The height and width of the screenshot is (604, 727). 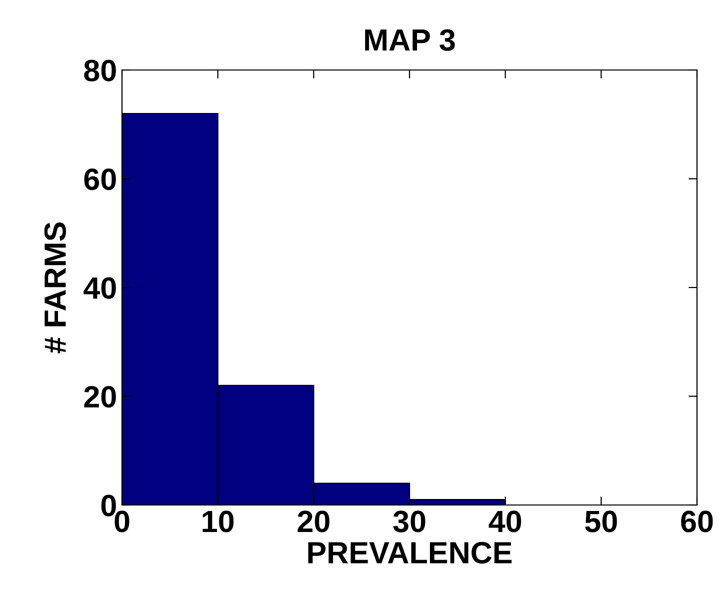 I want to click on x-tick-label: 0, so click(x=122, y=521).